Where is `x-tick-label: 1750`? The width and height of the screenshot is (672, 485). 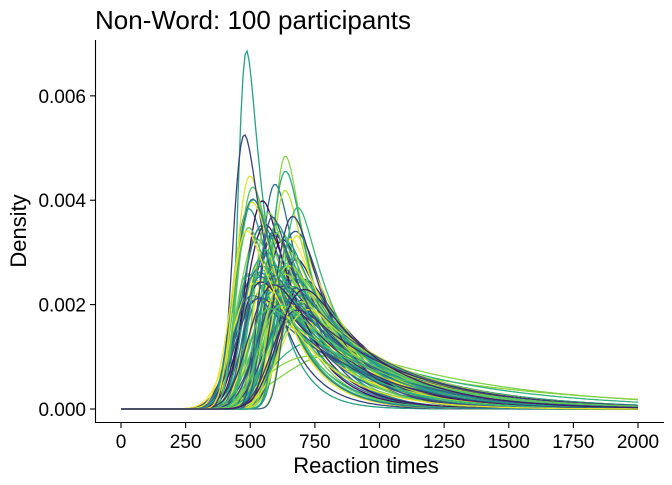
x-tick-label: 1750 is located at coordinates (573, 442).